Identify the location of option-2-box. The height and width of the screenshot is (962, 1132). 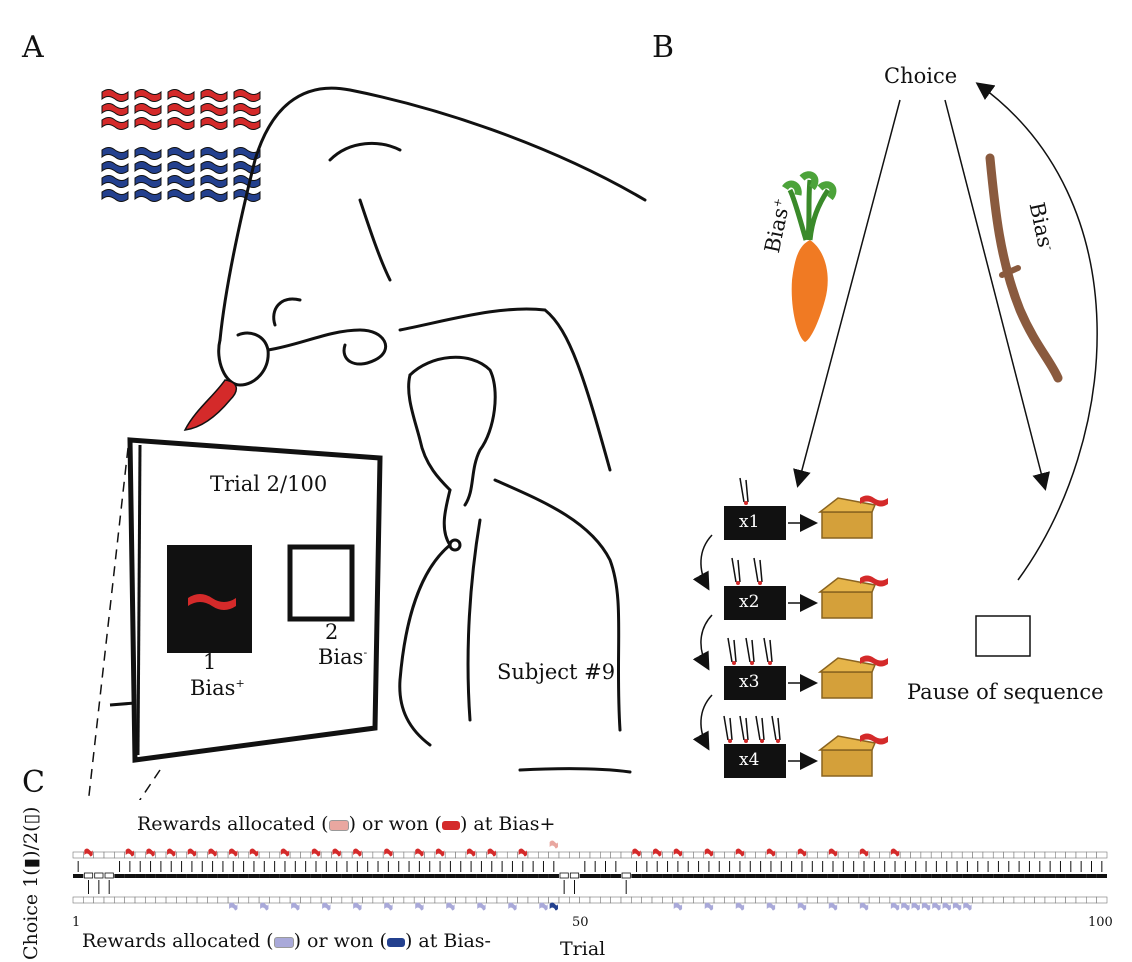
(321, 583).